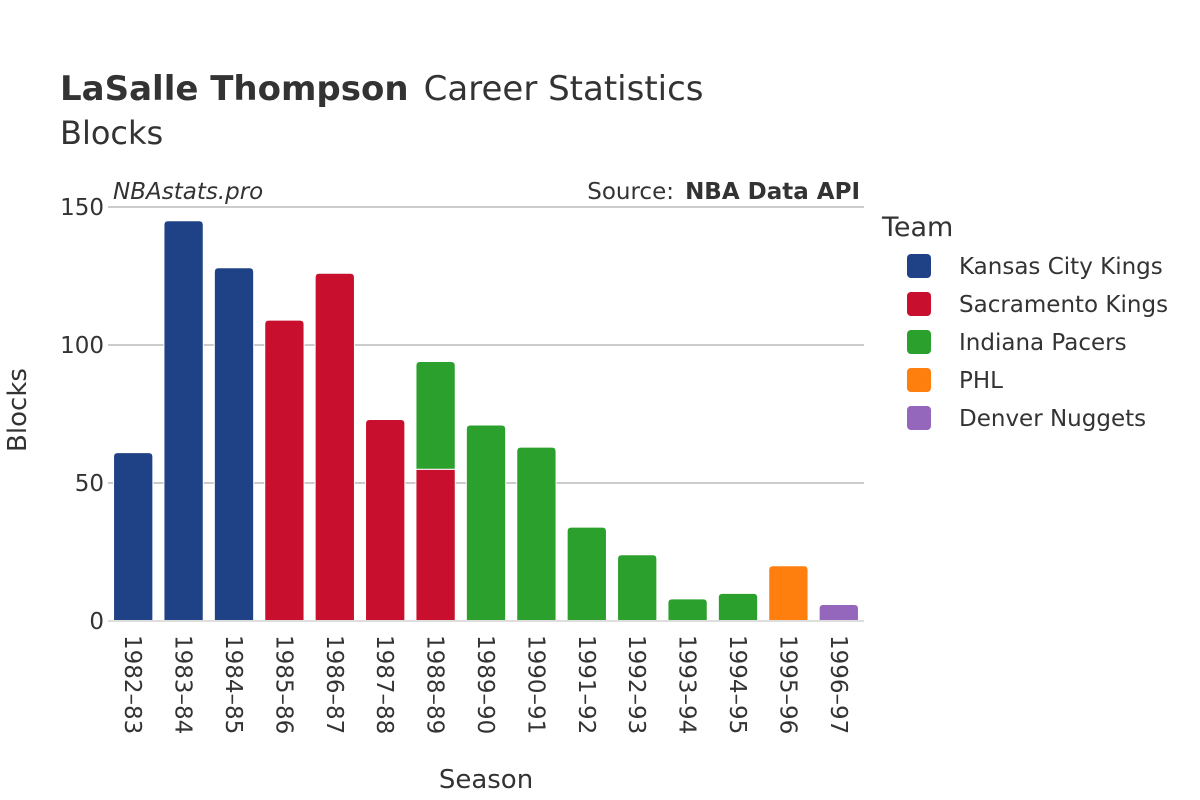  Describe the element at coordinates (18, 410) in the screenshot. I see `y-axis-title: Blocks` at that location.